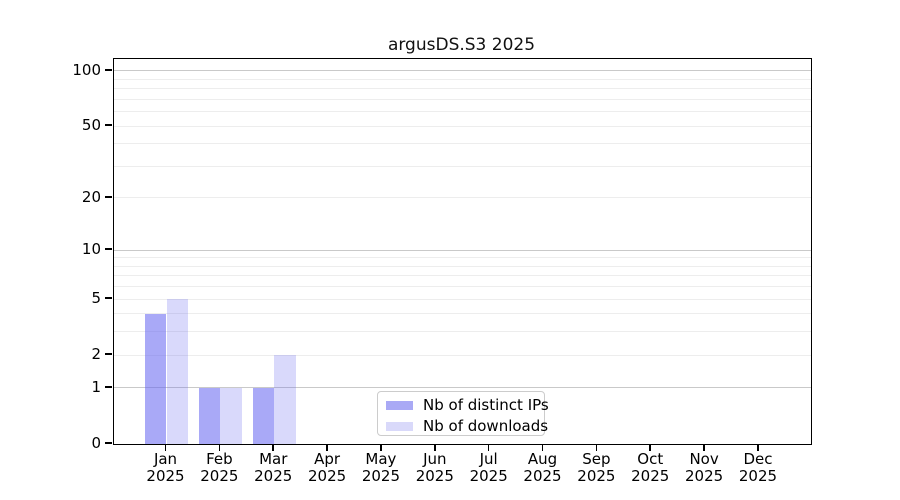  I want to click on x-tick-month: Jun, so click(435, 459).